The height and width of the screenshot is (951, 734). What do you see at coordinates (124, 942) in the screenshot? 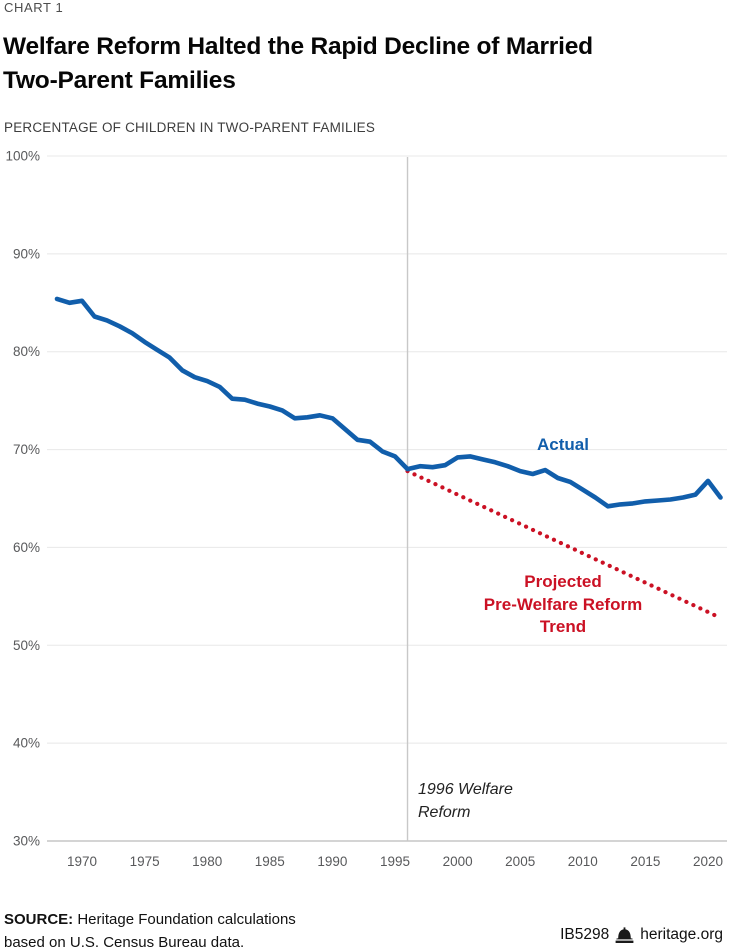
I see `source-line2: based on U.S. Census Bureau data.` at bounding box center [124, 942].